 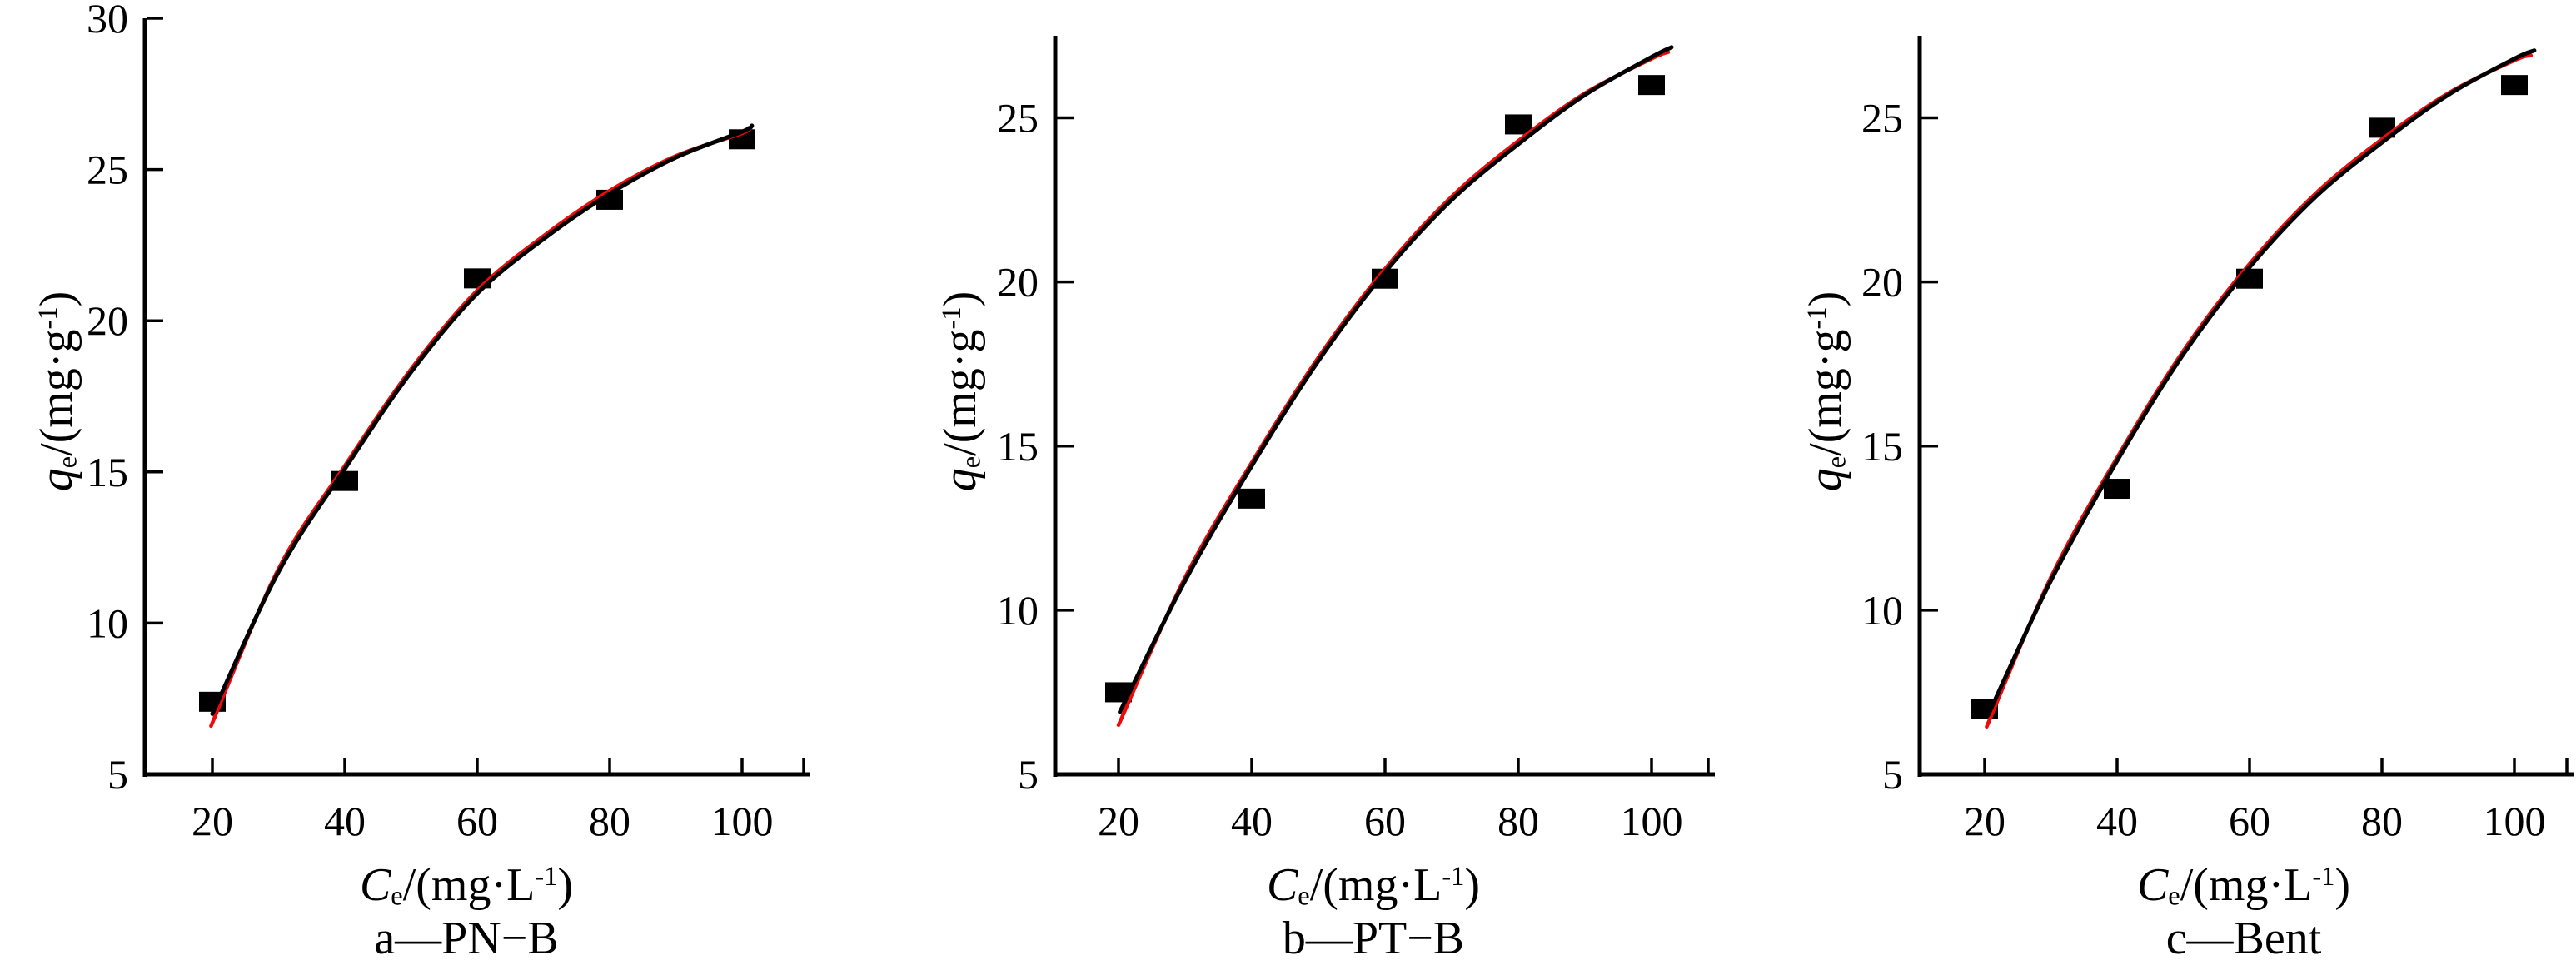 I want to click on chart-subtitle: c—Bent, so click(x=2243, y=938).